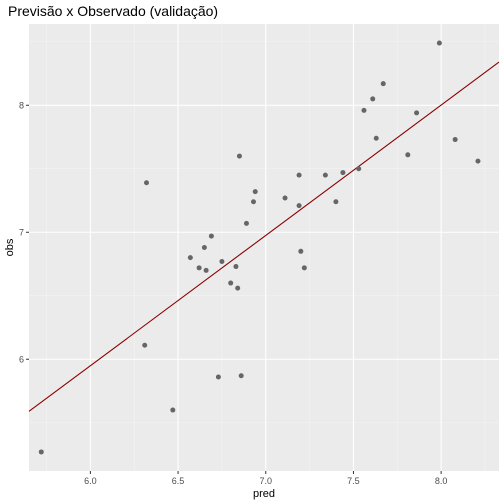 The image size is (504, 504). What do you see at coordinates (21, 359) in the screenshot?
I see `y-tick-label: 6` at bounding box center [21, 359].